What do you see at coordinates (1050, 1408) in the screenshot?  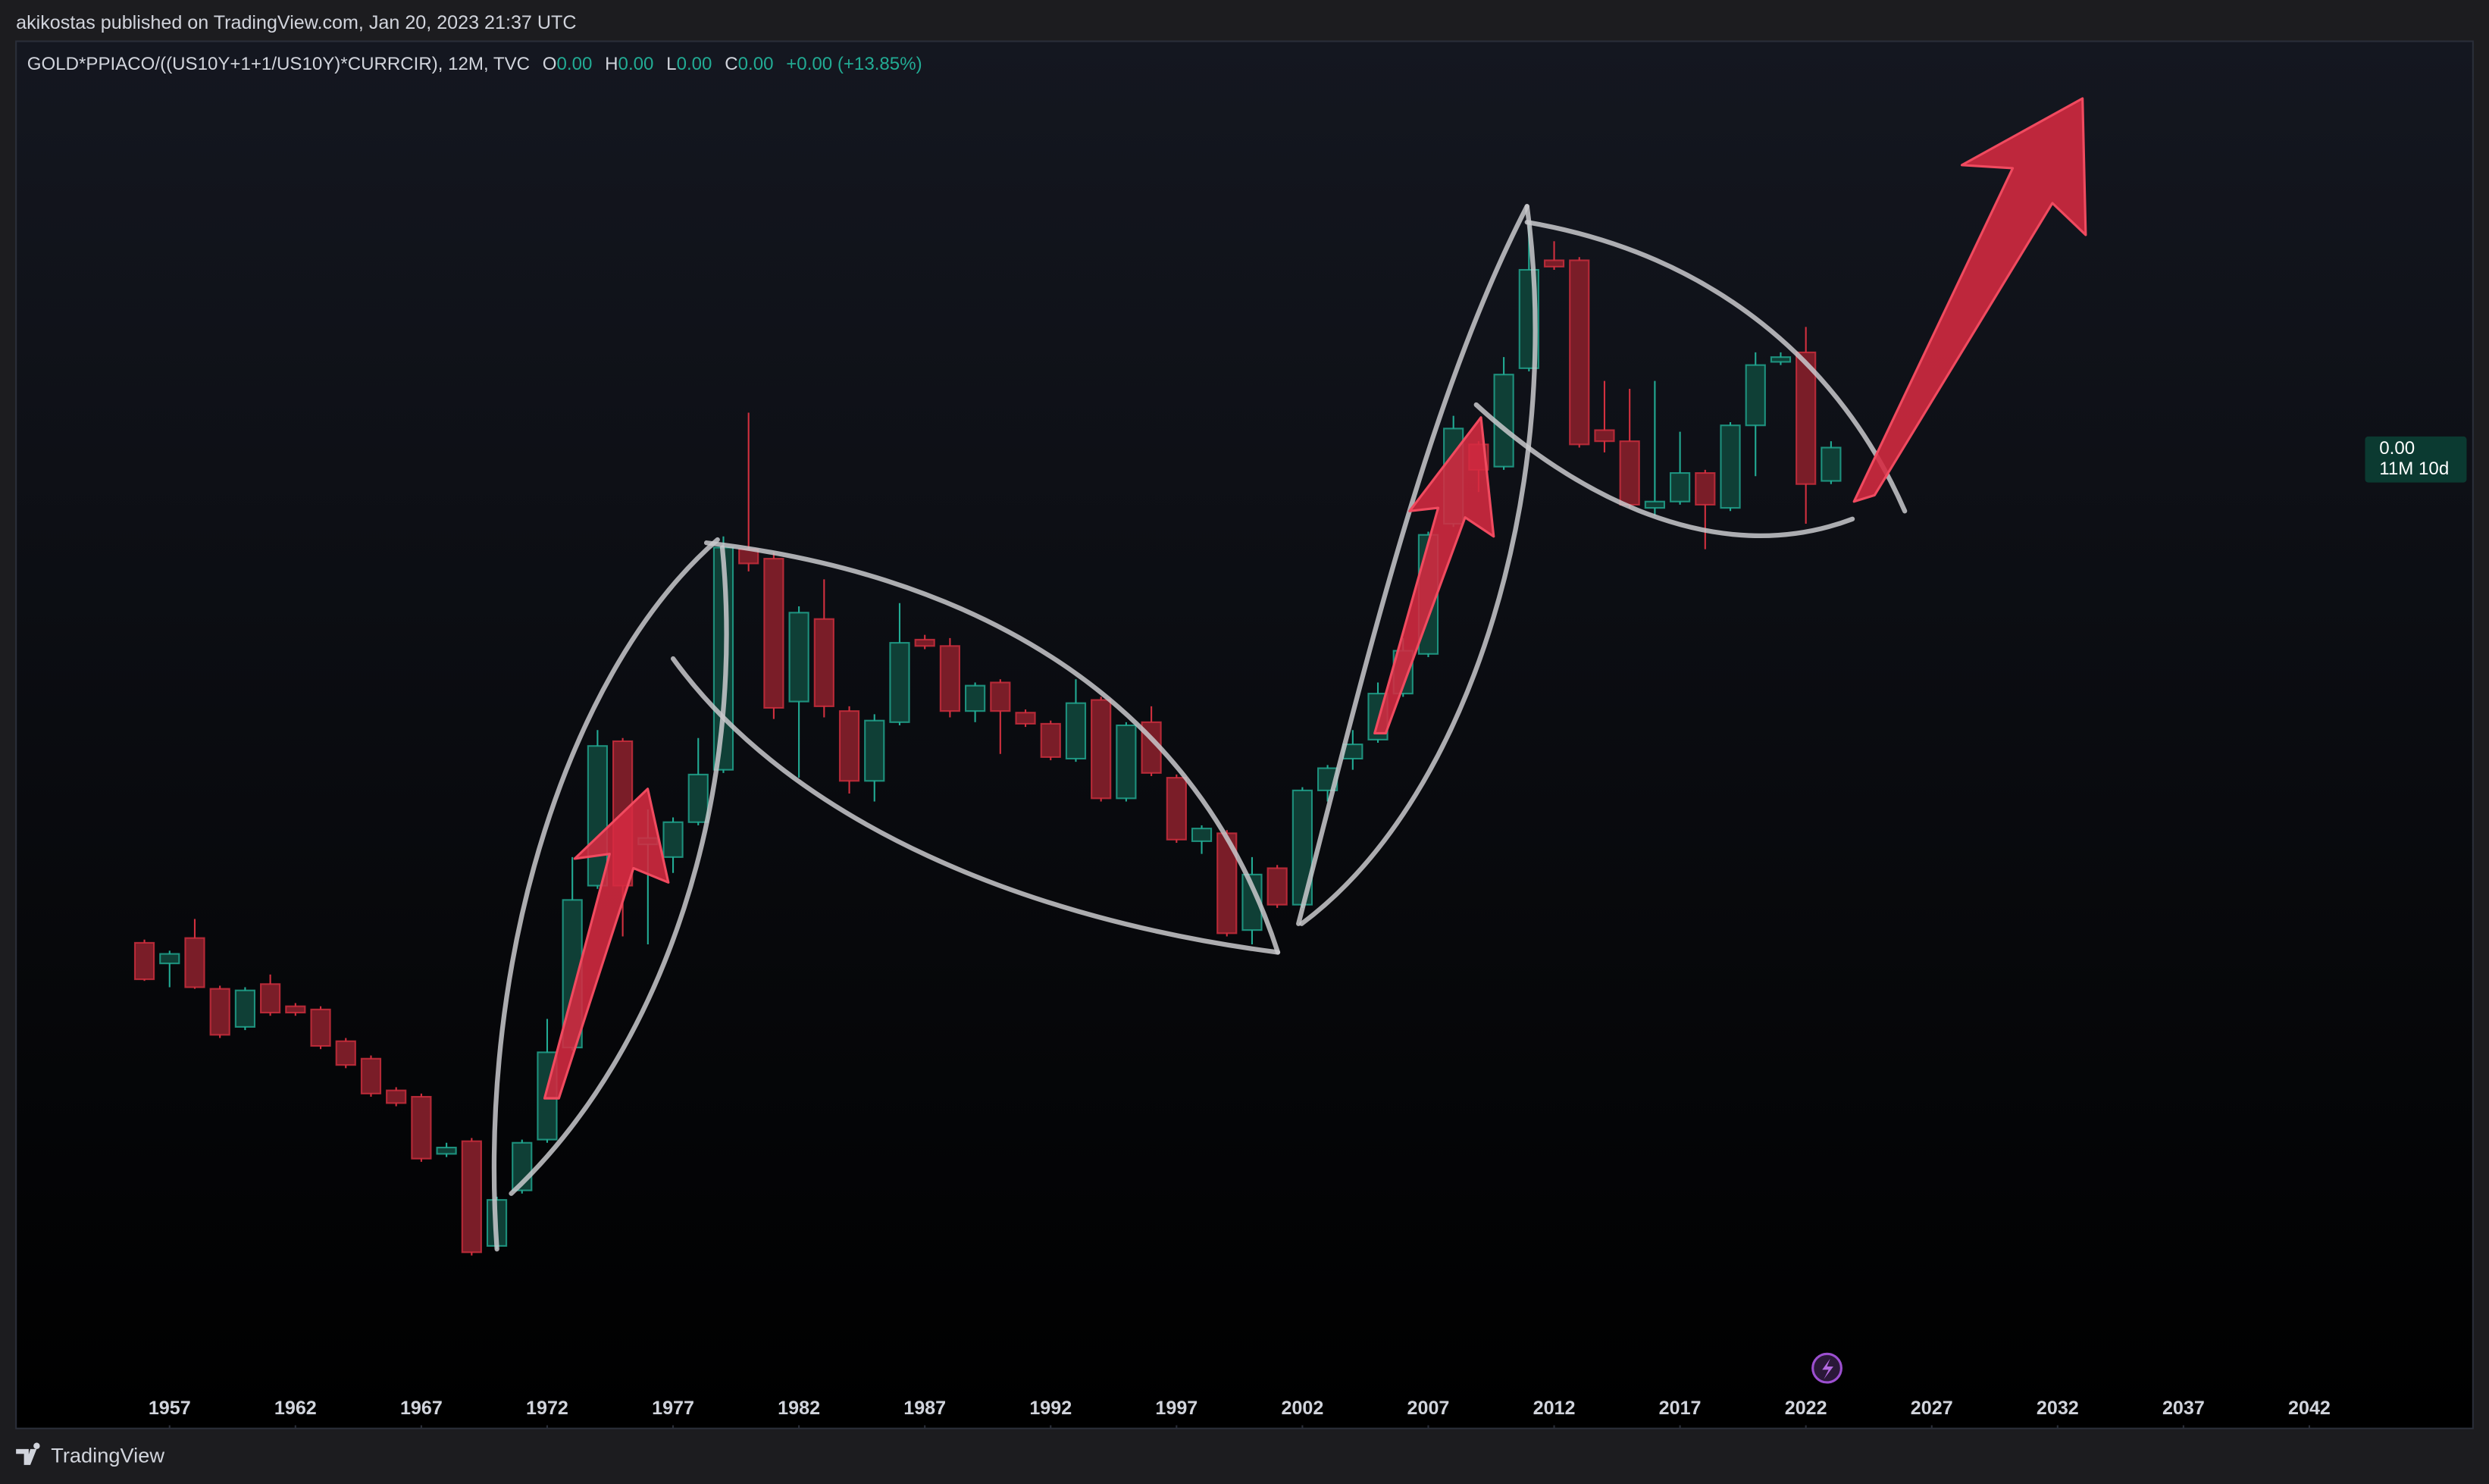 I see `x-tick-label: 1992` at bounding box center [1050, 1408].